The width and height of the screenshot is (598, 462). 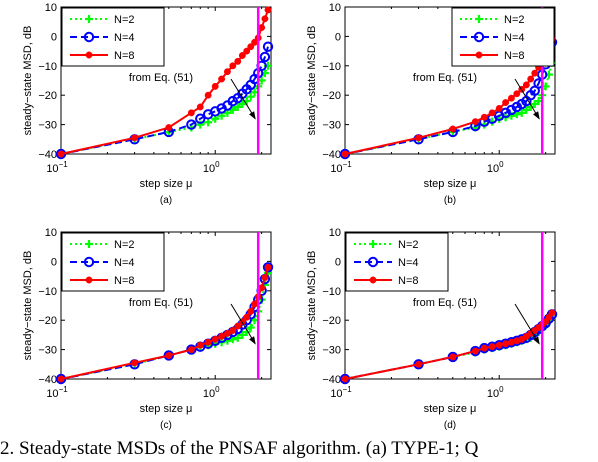 What do you see at coordinates (495, 392) in the screenshot?
I see `x-tick-label: 10⁰` at bounding box center [495, 392].